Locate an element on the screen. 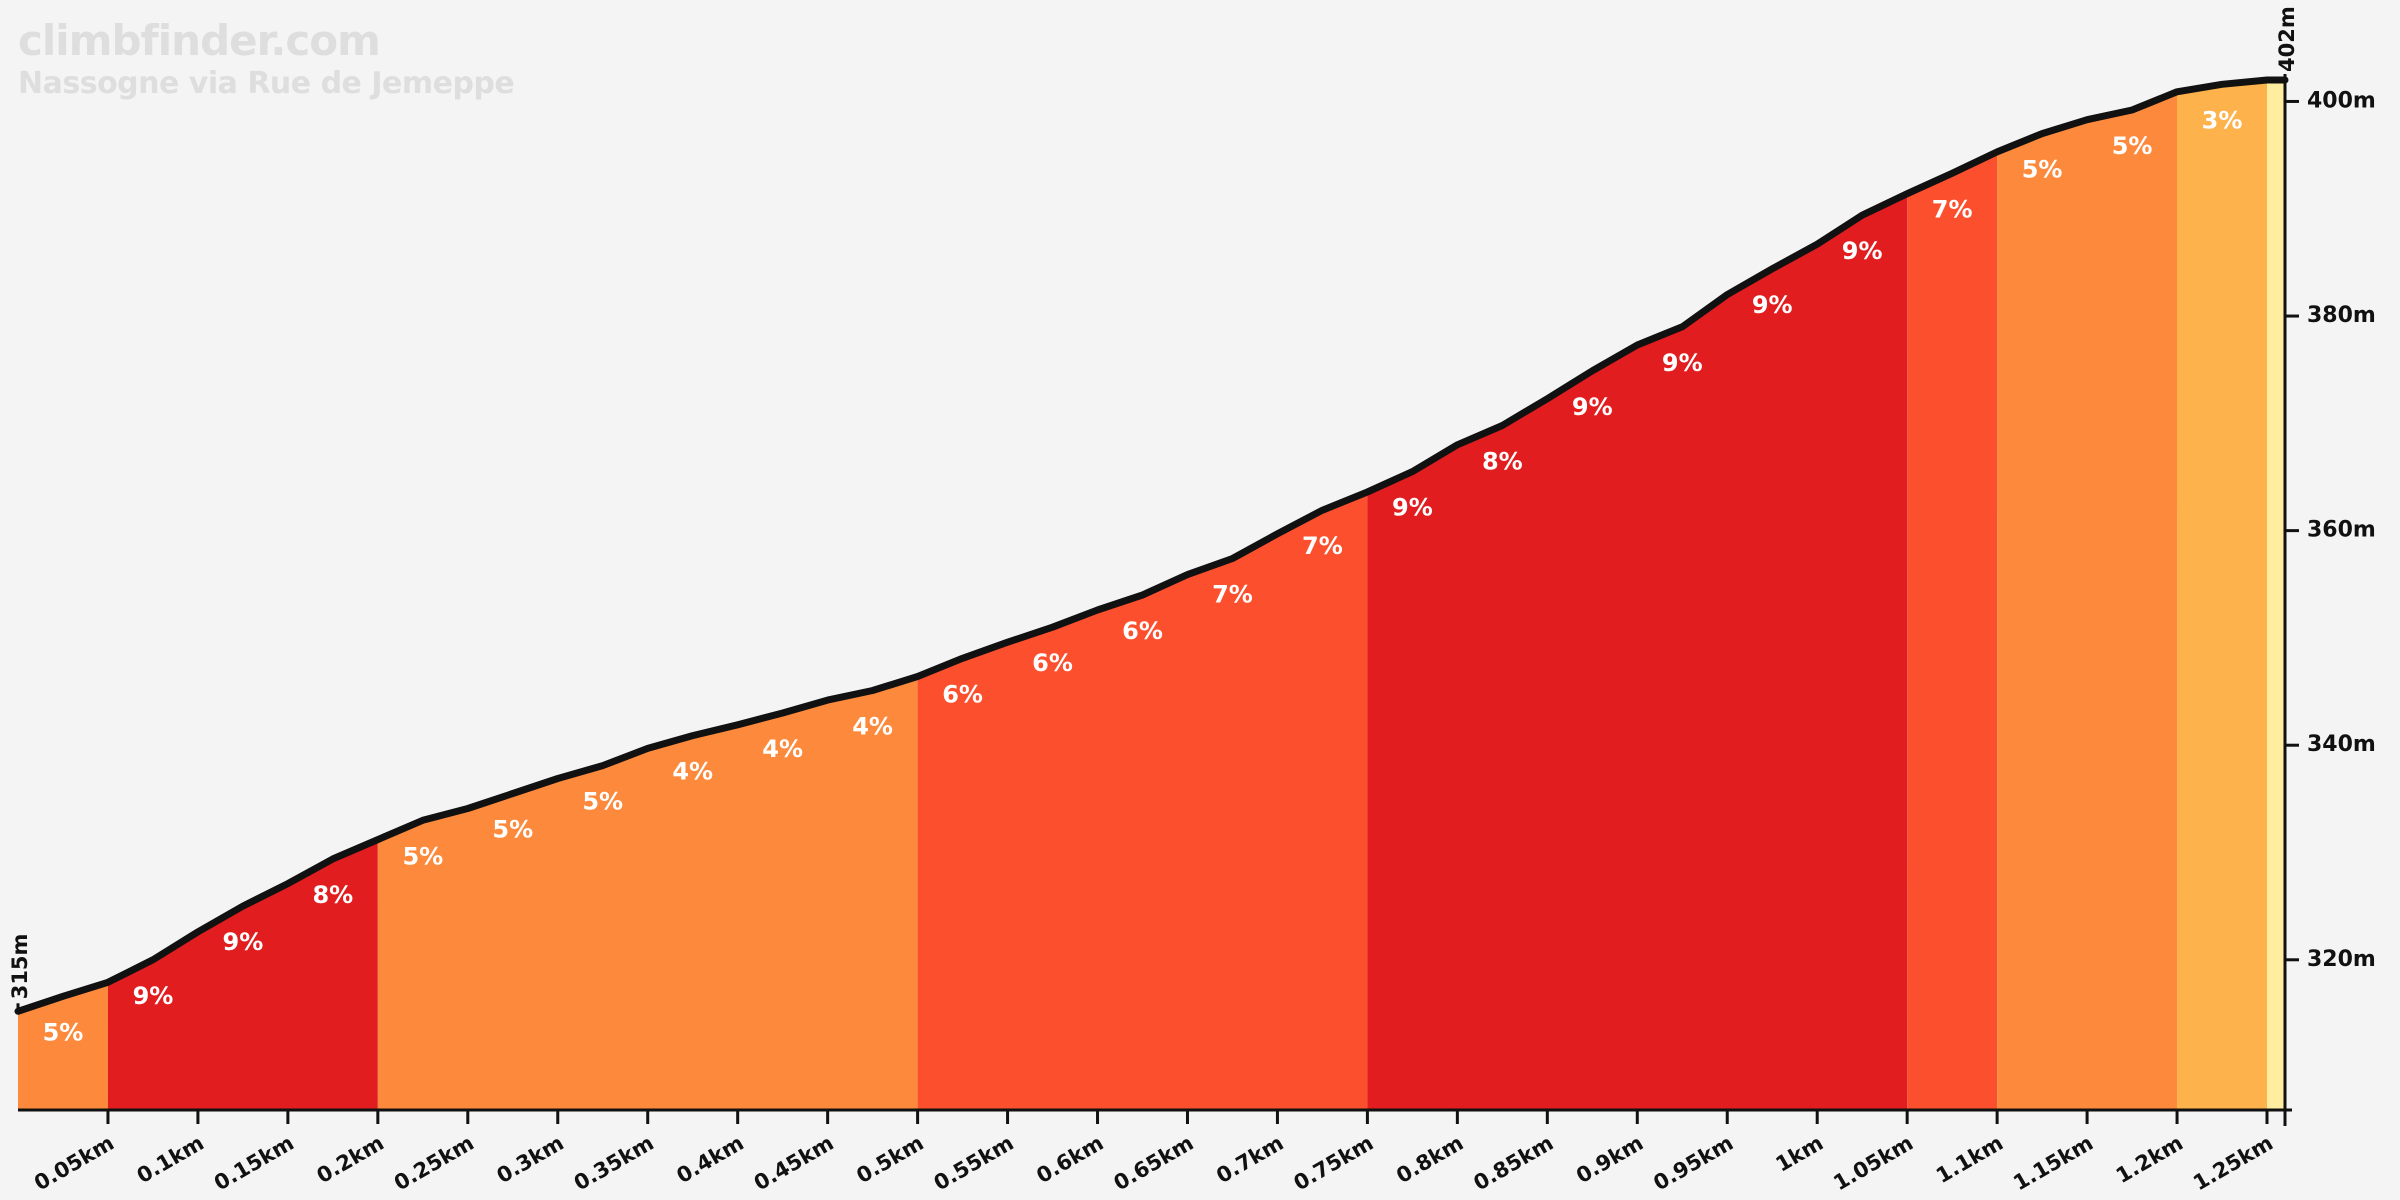  x-tick-label: 0.85km is located at coordinates (1514, 1163).